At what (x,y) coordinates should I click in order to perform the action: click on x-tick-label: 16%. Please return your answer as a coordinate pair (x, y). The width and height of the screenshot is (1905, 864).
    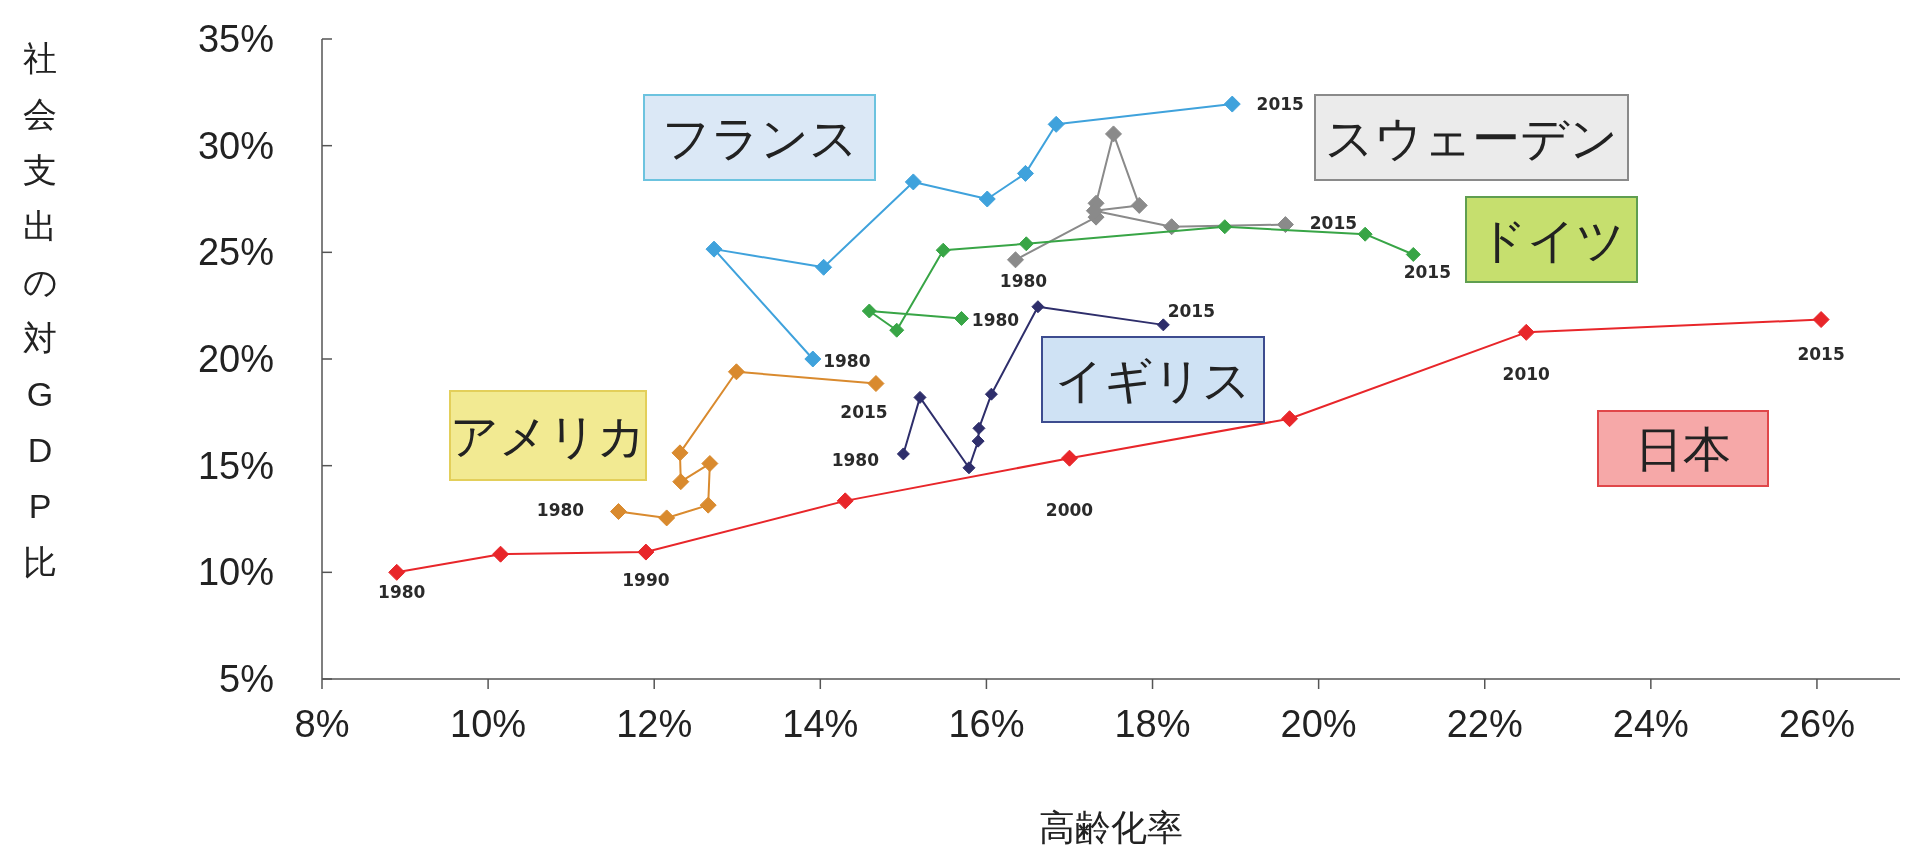
    Looking at the image, I should click on (986, 724).